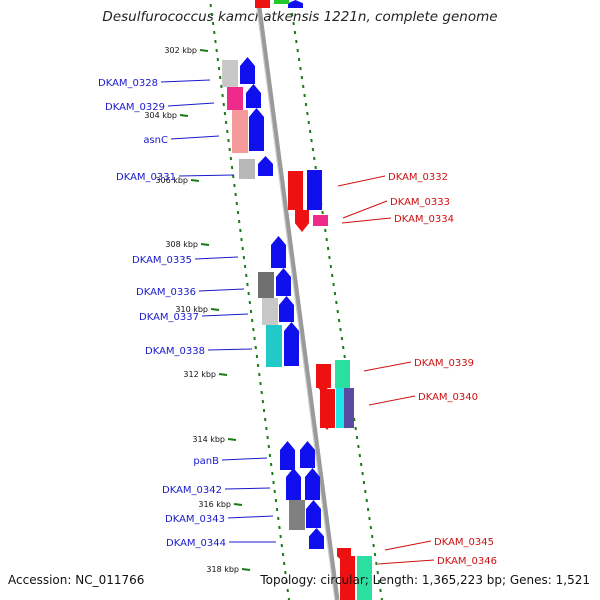 The width and height of the screenshot is (600, 600). Describe the element at coordinates (467, 561) in the screenshot. I see `reverse-gene-label: DKAM_0346` at that location.